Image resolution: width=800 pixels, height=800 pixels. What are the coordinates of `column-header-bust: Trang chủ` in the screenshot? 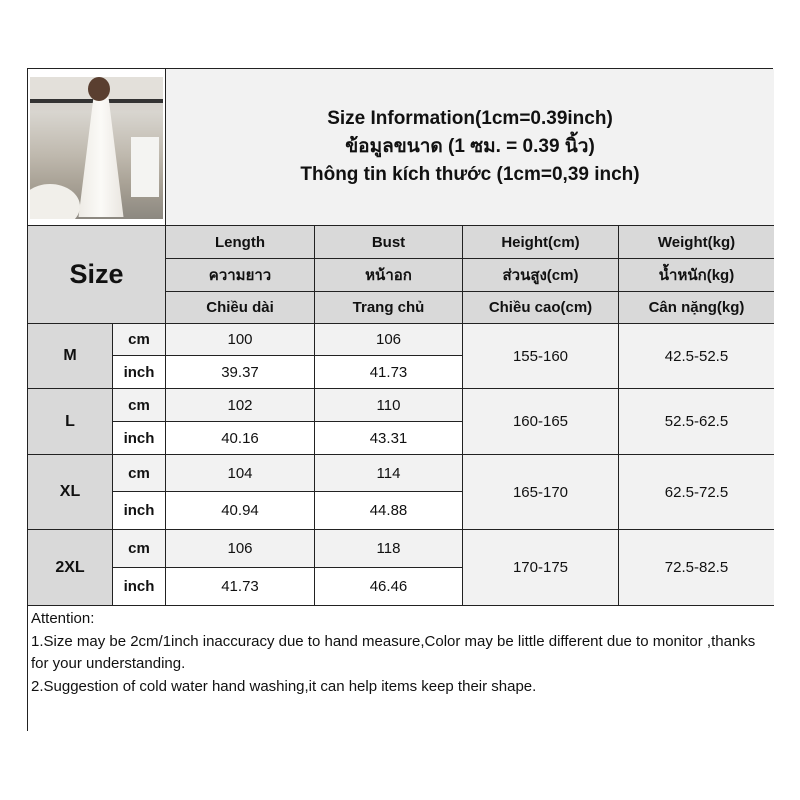 It's located at (389, 308).